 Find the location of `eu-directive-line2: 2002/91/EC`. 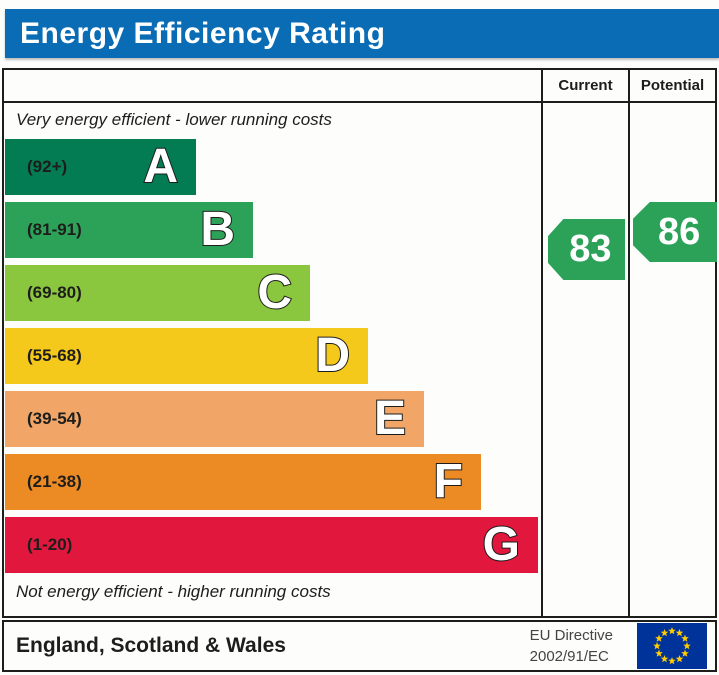

eu-directive-line2: 2002/91/EC is located at coordinates (569, 656).